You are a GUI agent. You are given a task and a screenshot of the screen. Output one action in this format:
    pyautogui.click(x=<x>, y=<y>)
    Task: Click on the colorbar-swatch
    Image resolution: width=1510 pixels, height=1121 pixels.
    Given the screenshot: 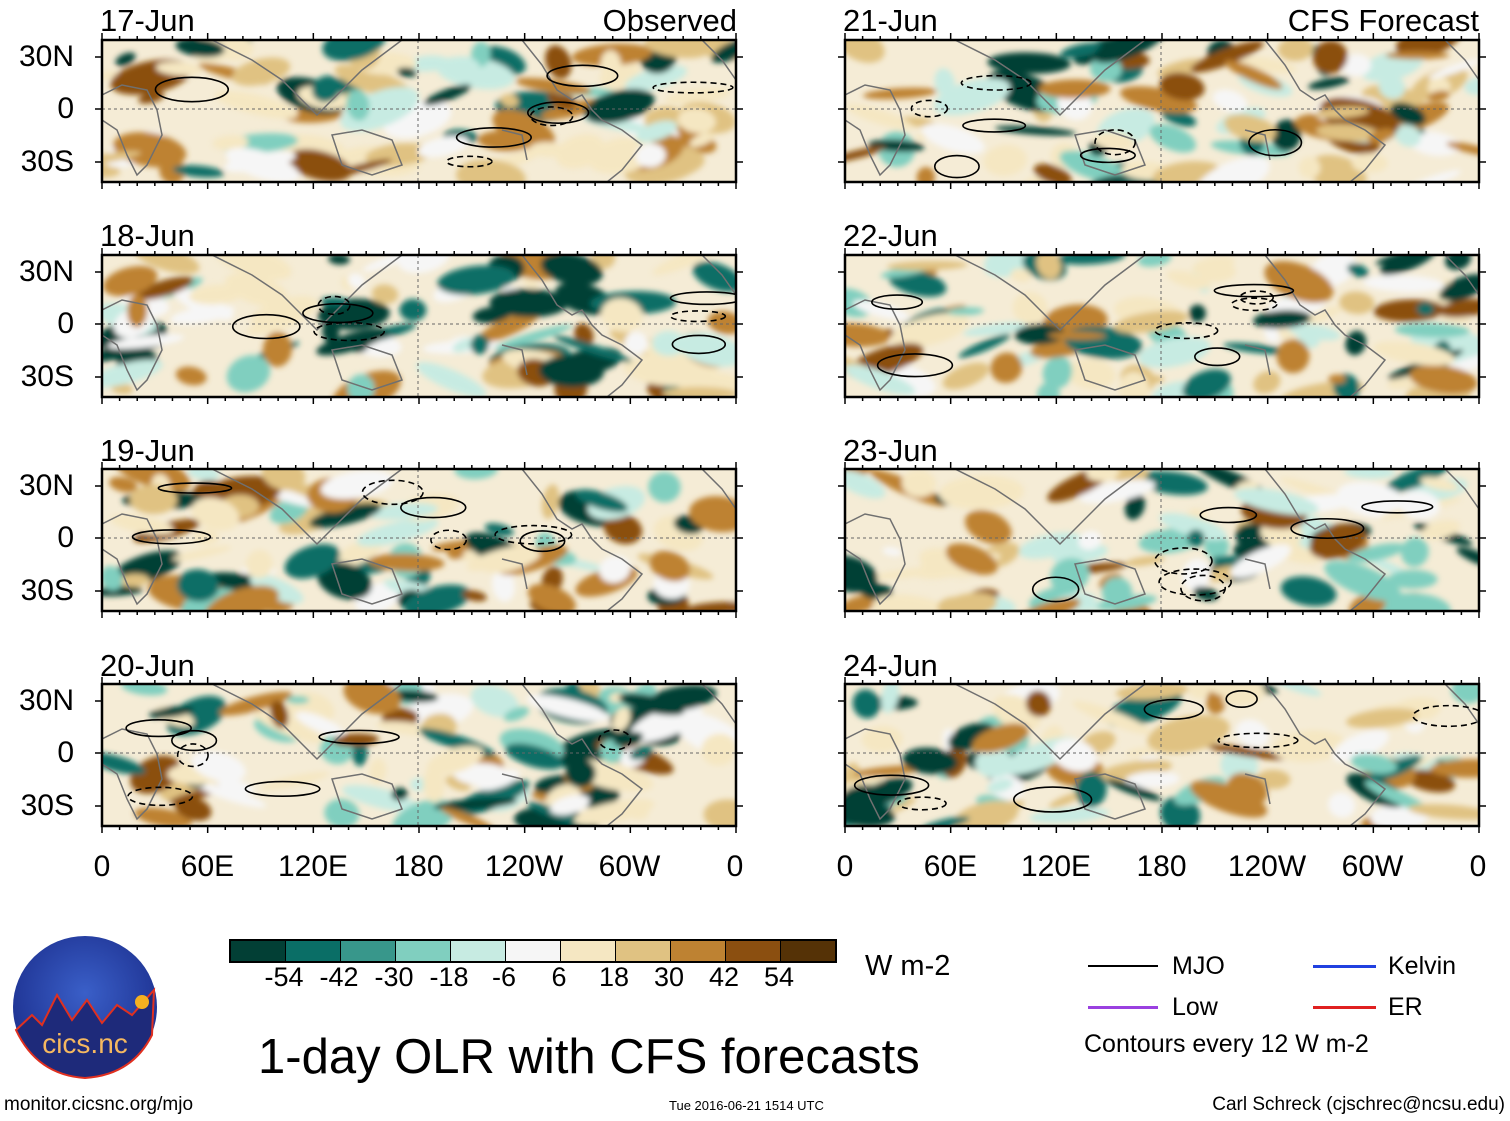 What is the action you would take?
    pyautogui.click(x=533, y=951)
    